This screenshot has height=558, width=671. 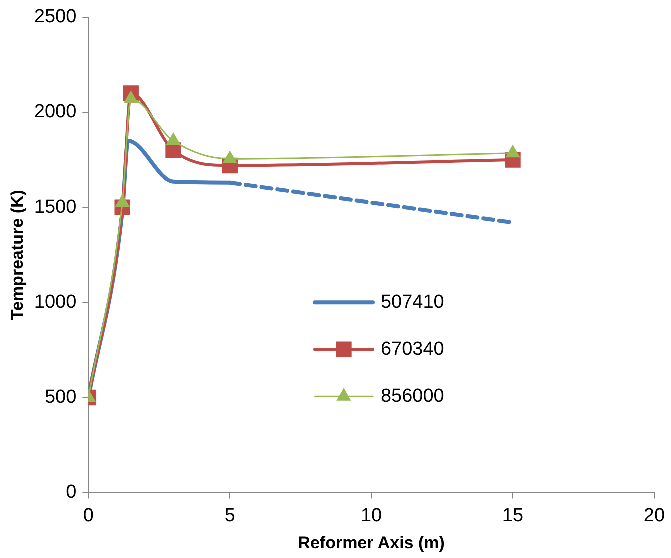 What do you see at coordinates (230, 515) in the screenshot?
I see `x-tick-label: 5` at bounding box center [230, 515].